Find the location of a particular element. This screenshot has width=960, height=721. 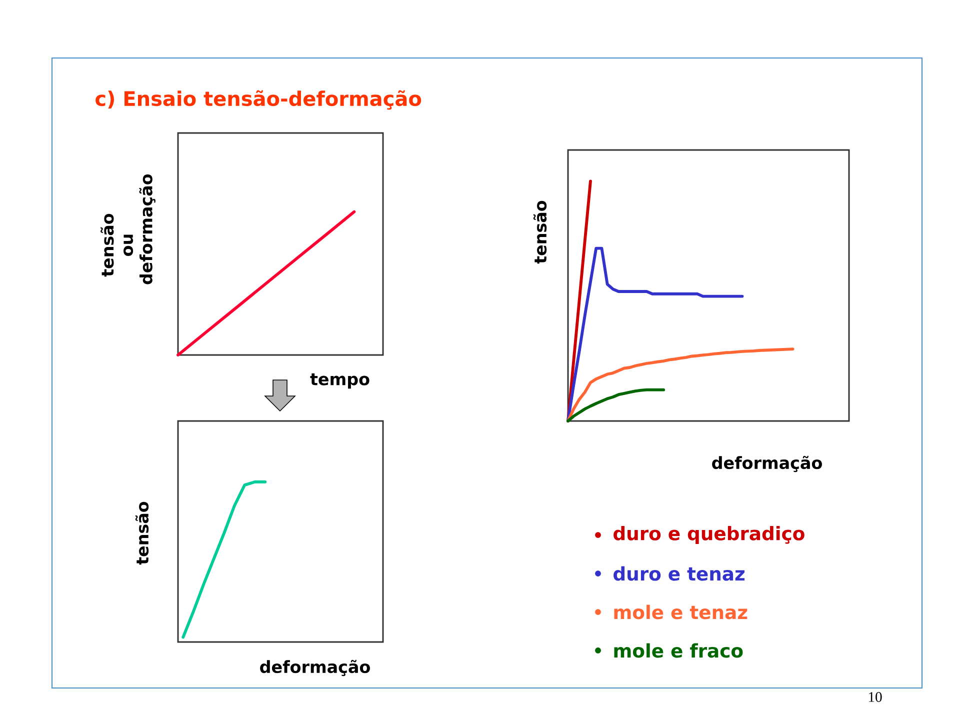

text: 10 is located at coordinates (875, 697).